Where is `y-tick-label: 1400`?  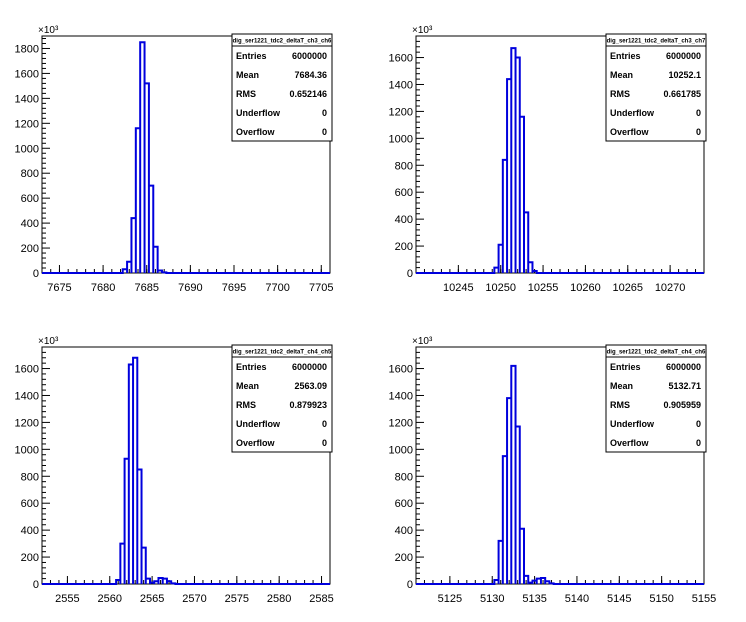
y-tick-label: 1400 is located at coordinates (27, 396).